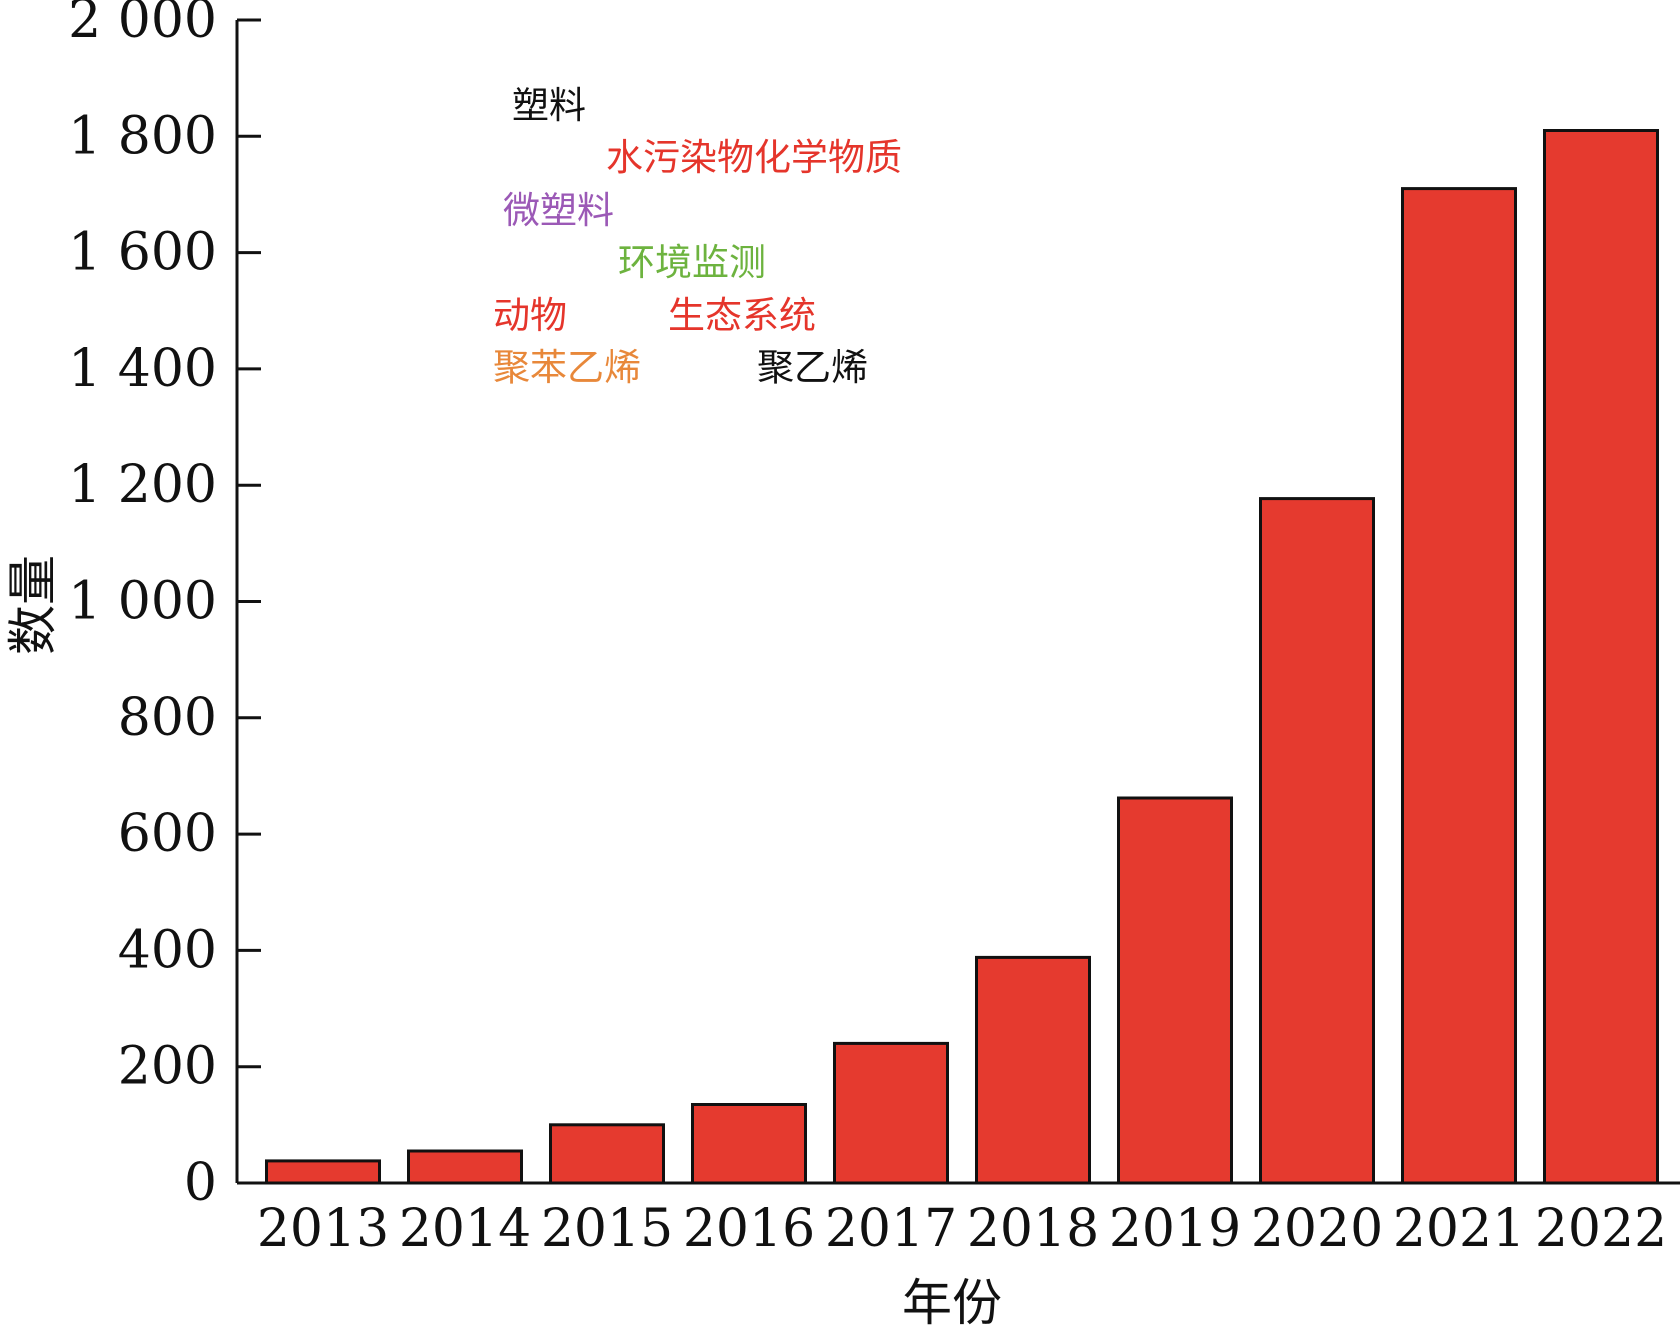  What do you see at coordinates (558, 210) in the screenshot?
I see `keyword-annotation: 微塑料` at bounding box center [558, 210].